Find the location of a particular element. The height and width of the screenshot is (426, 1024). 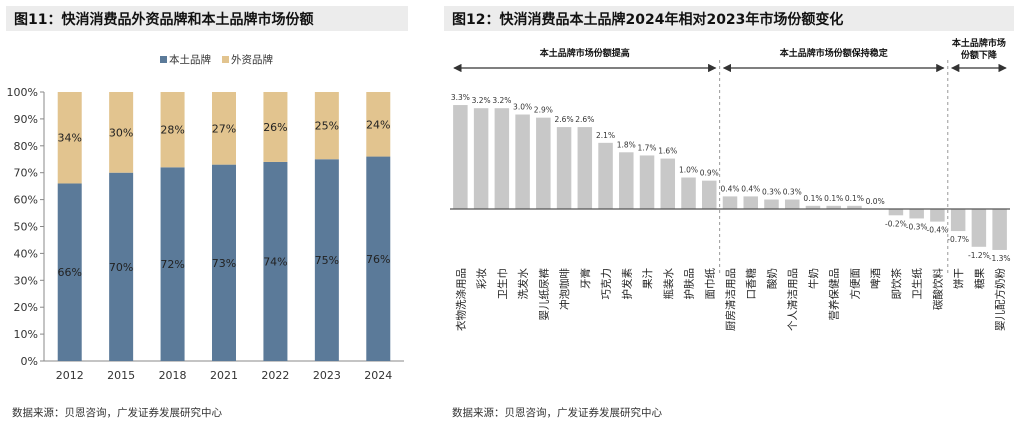

y-tick-label: 30% is located at coordinates (26, 280).